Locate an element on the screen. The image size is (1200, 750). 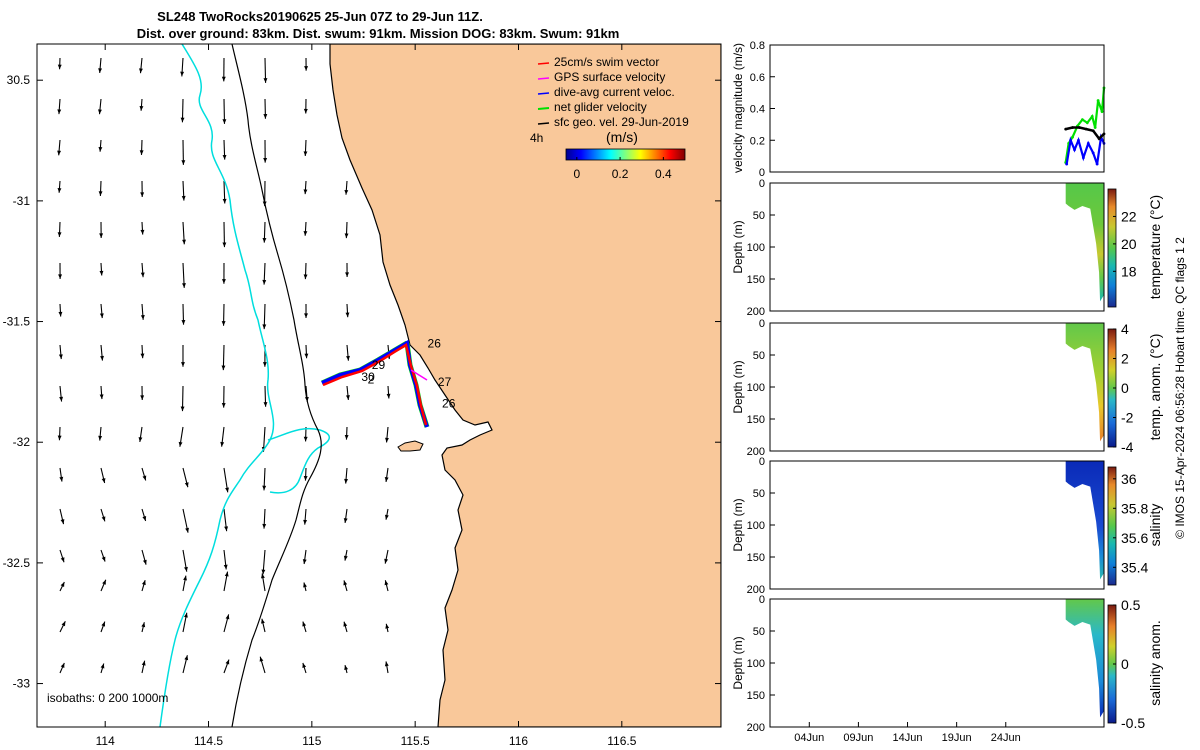
temperature-colorbar is located at coordinates (1112, 248).